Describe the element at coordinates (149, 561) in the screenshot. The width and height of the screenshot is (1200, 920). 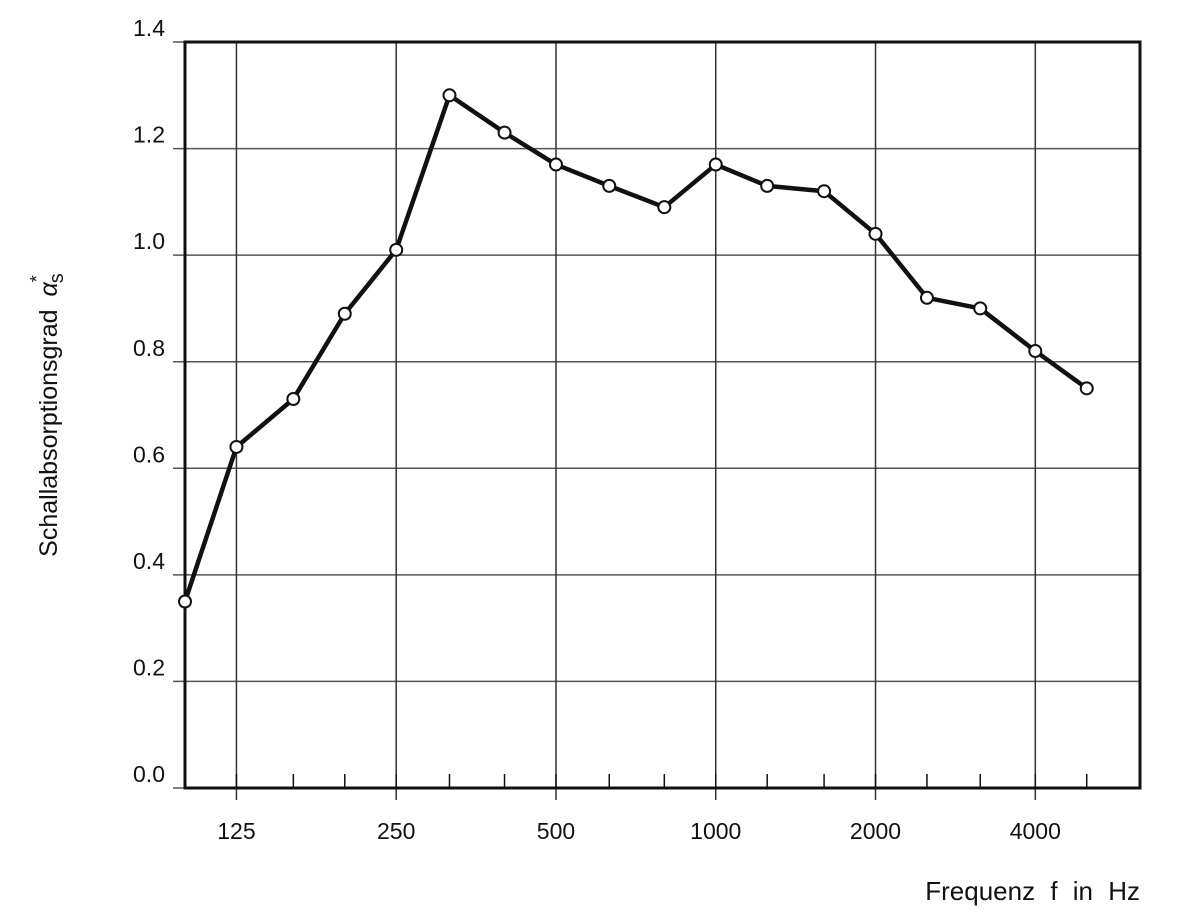
I see `y-tick-label: 0.4` at that location.